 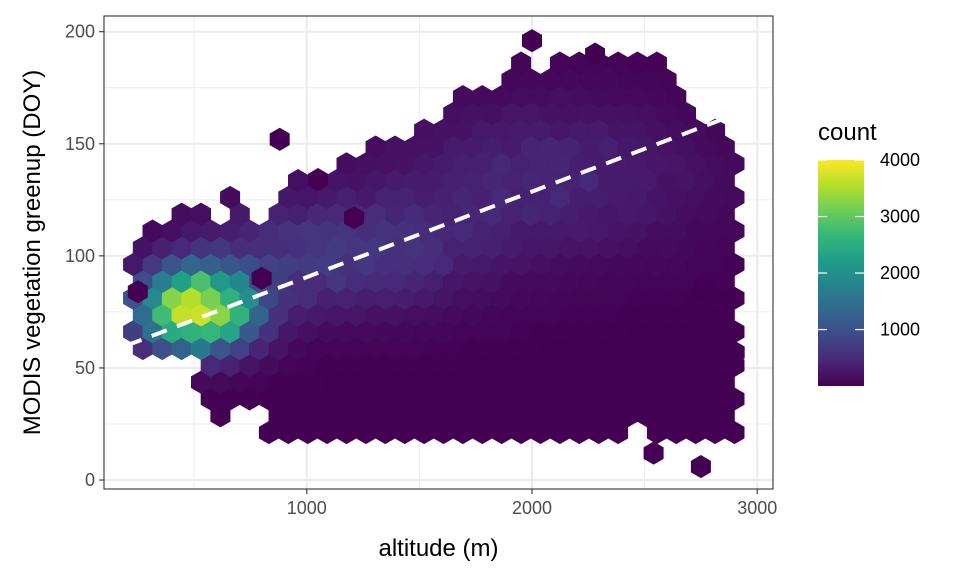 I want to click on x-tick-label: 1000, so click(x=307, y=508).